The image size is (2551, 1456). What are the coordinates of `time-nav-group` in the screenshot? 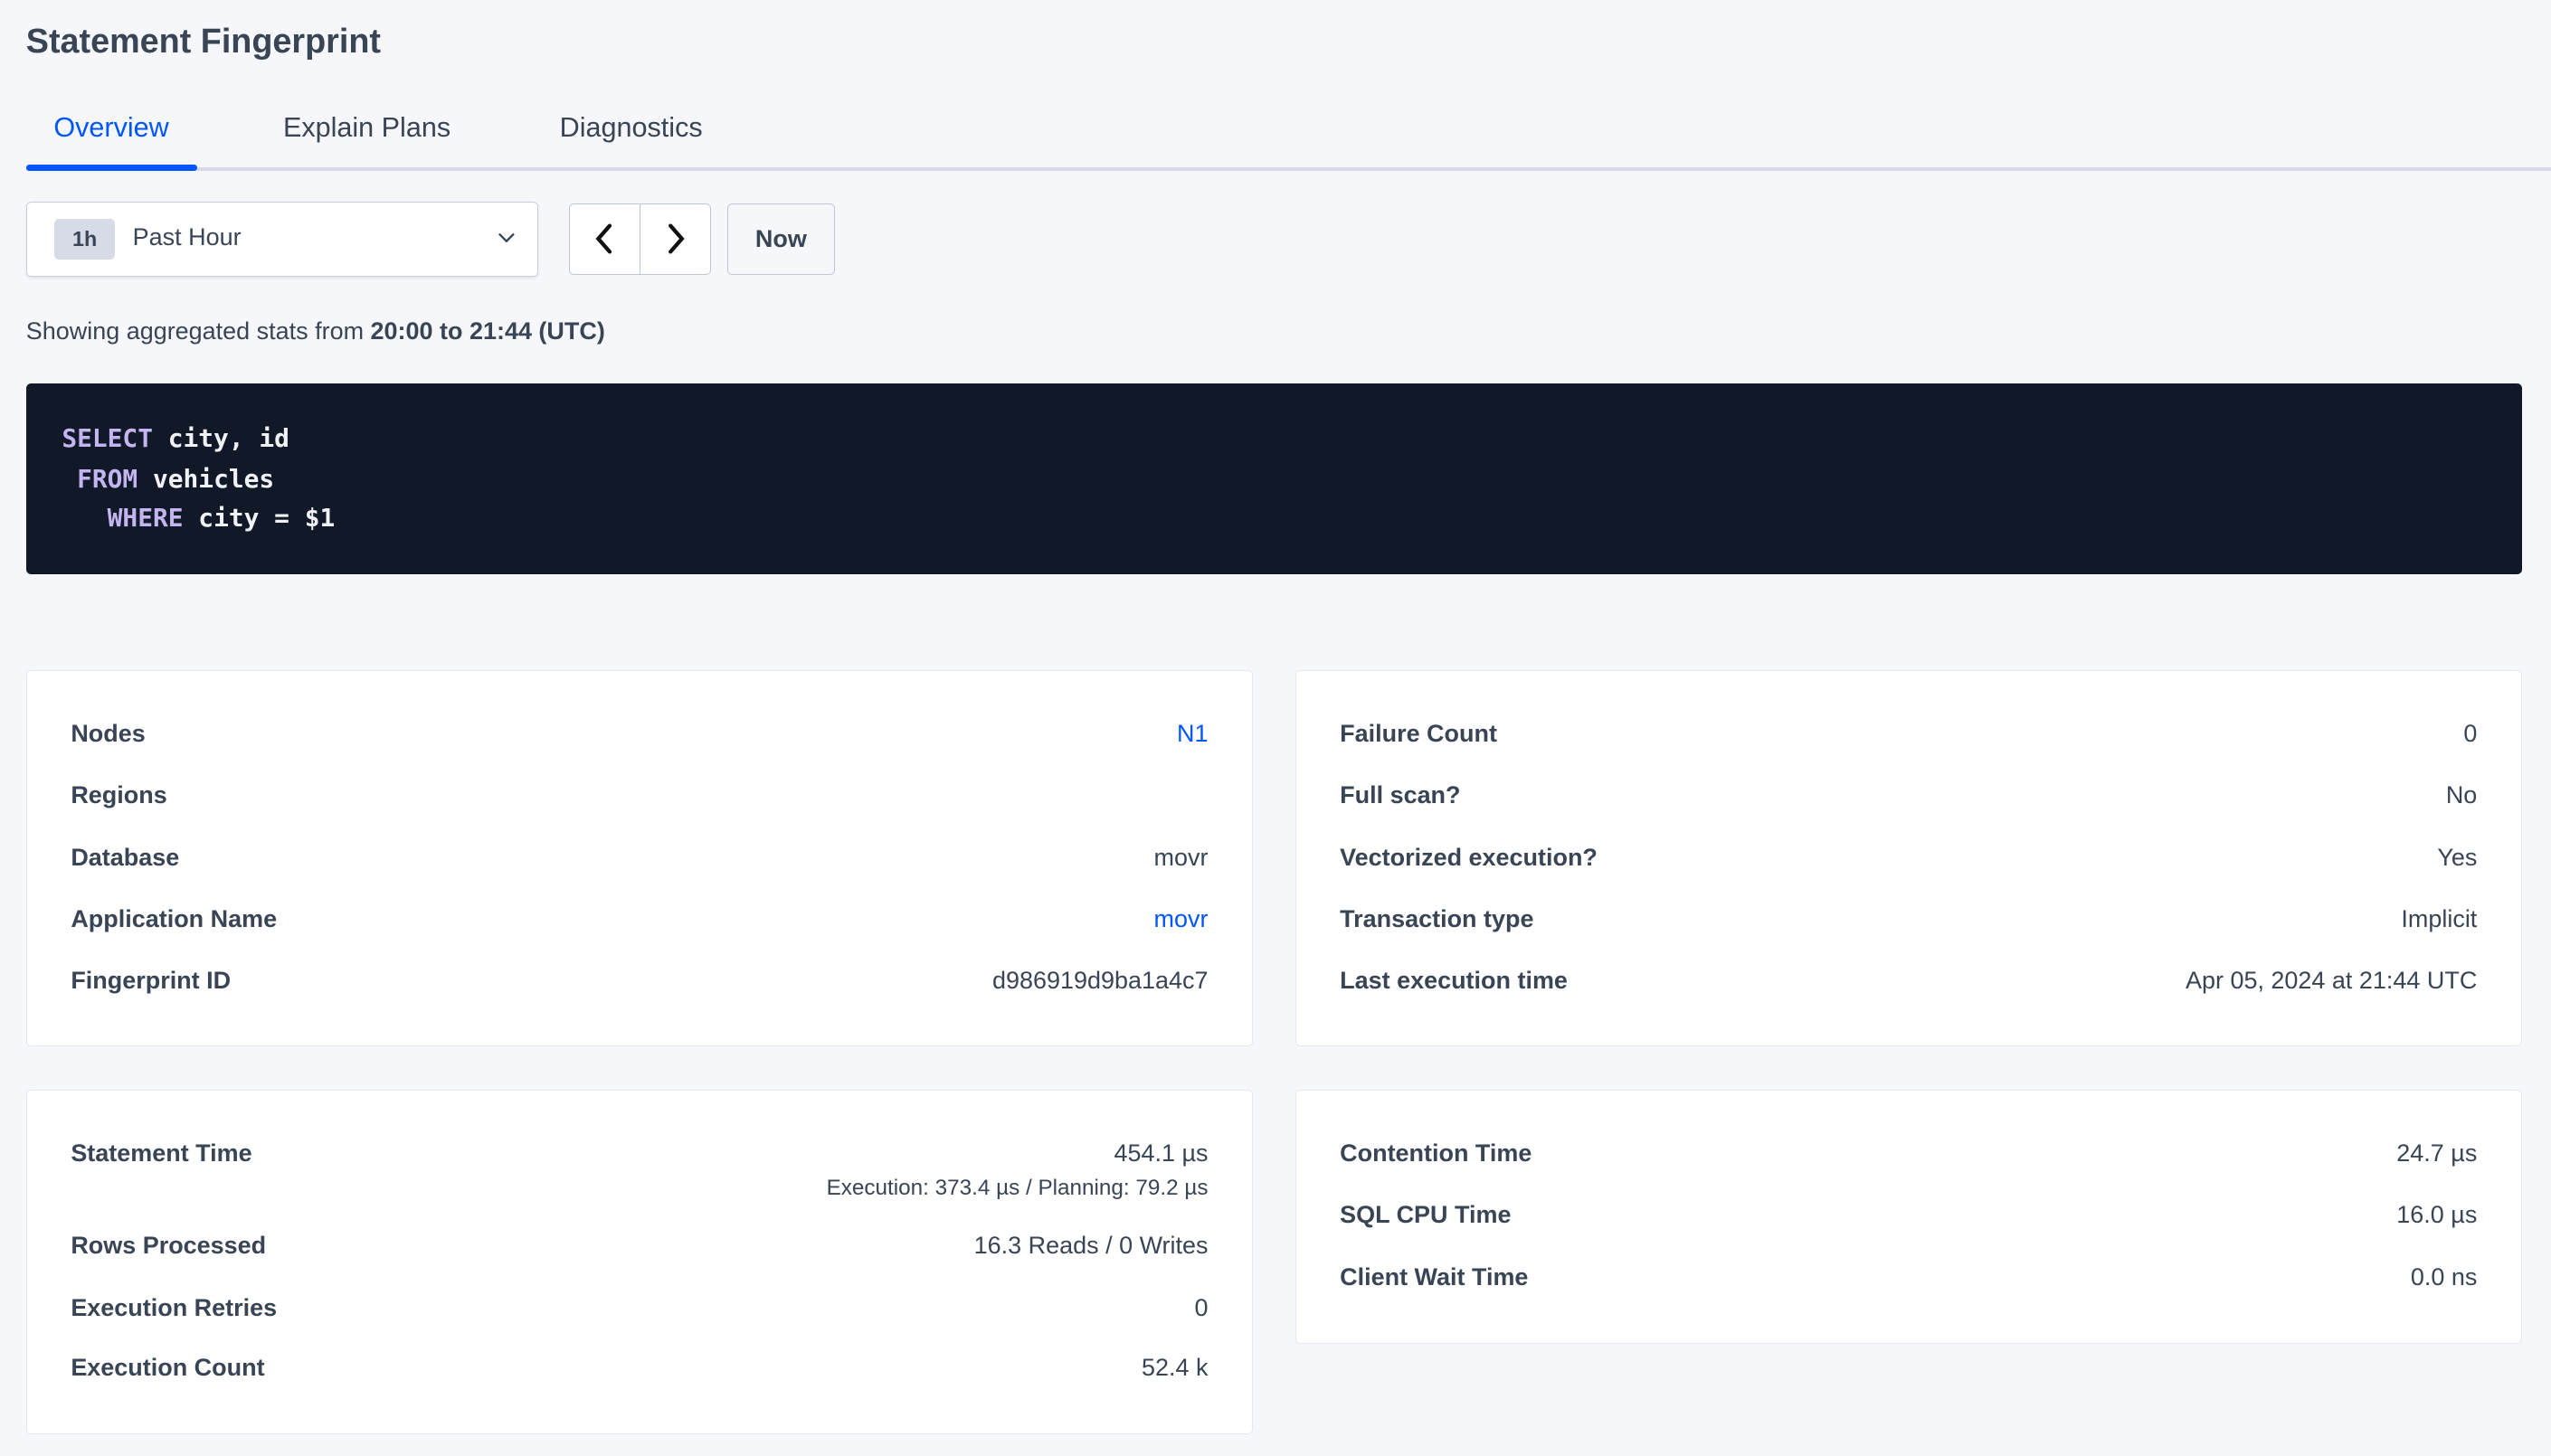 It's located at (641, 239).